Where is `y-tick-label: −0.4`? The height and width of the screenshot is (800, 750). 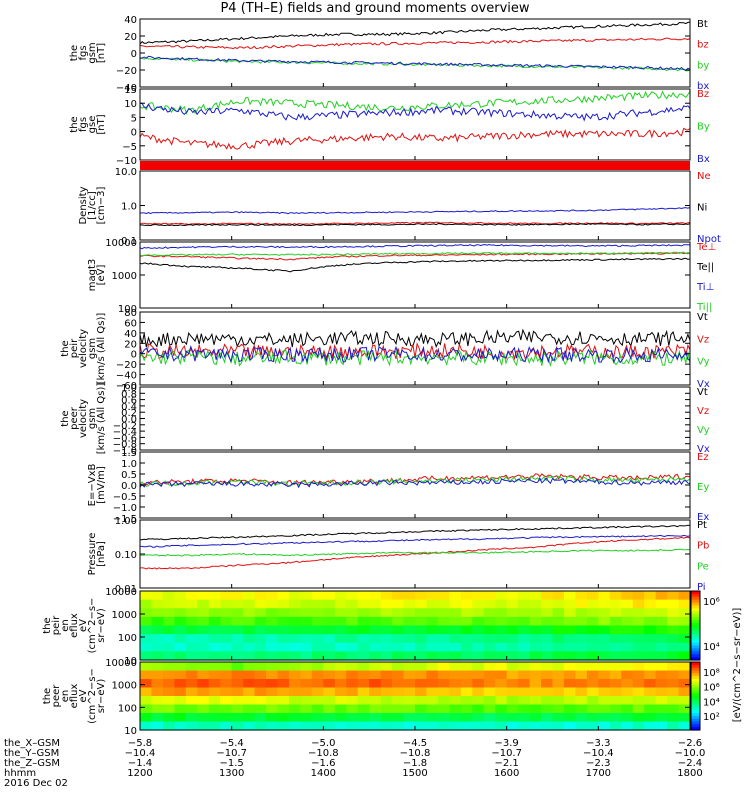
y-tick-label: −0.4 is located at coordinates (125, 432).